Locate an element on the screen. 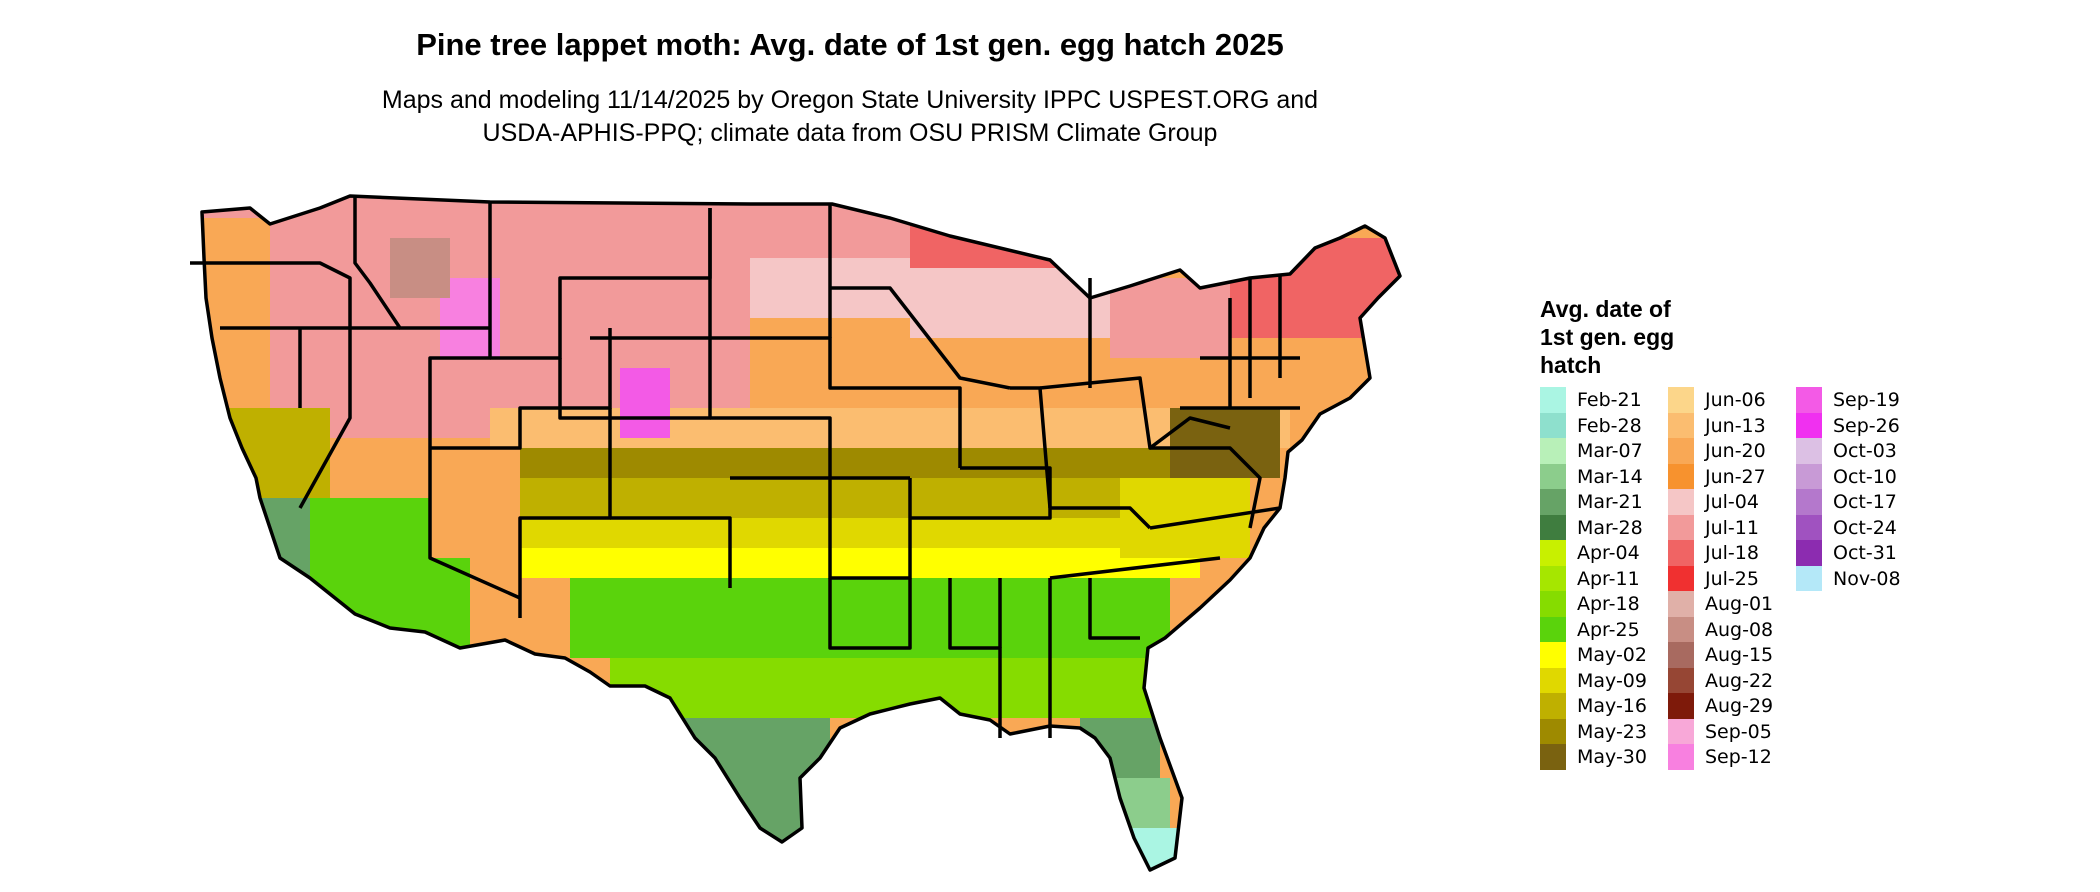  legend-label: Feb-21 is located at coordinates (1609, 400).